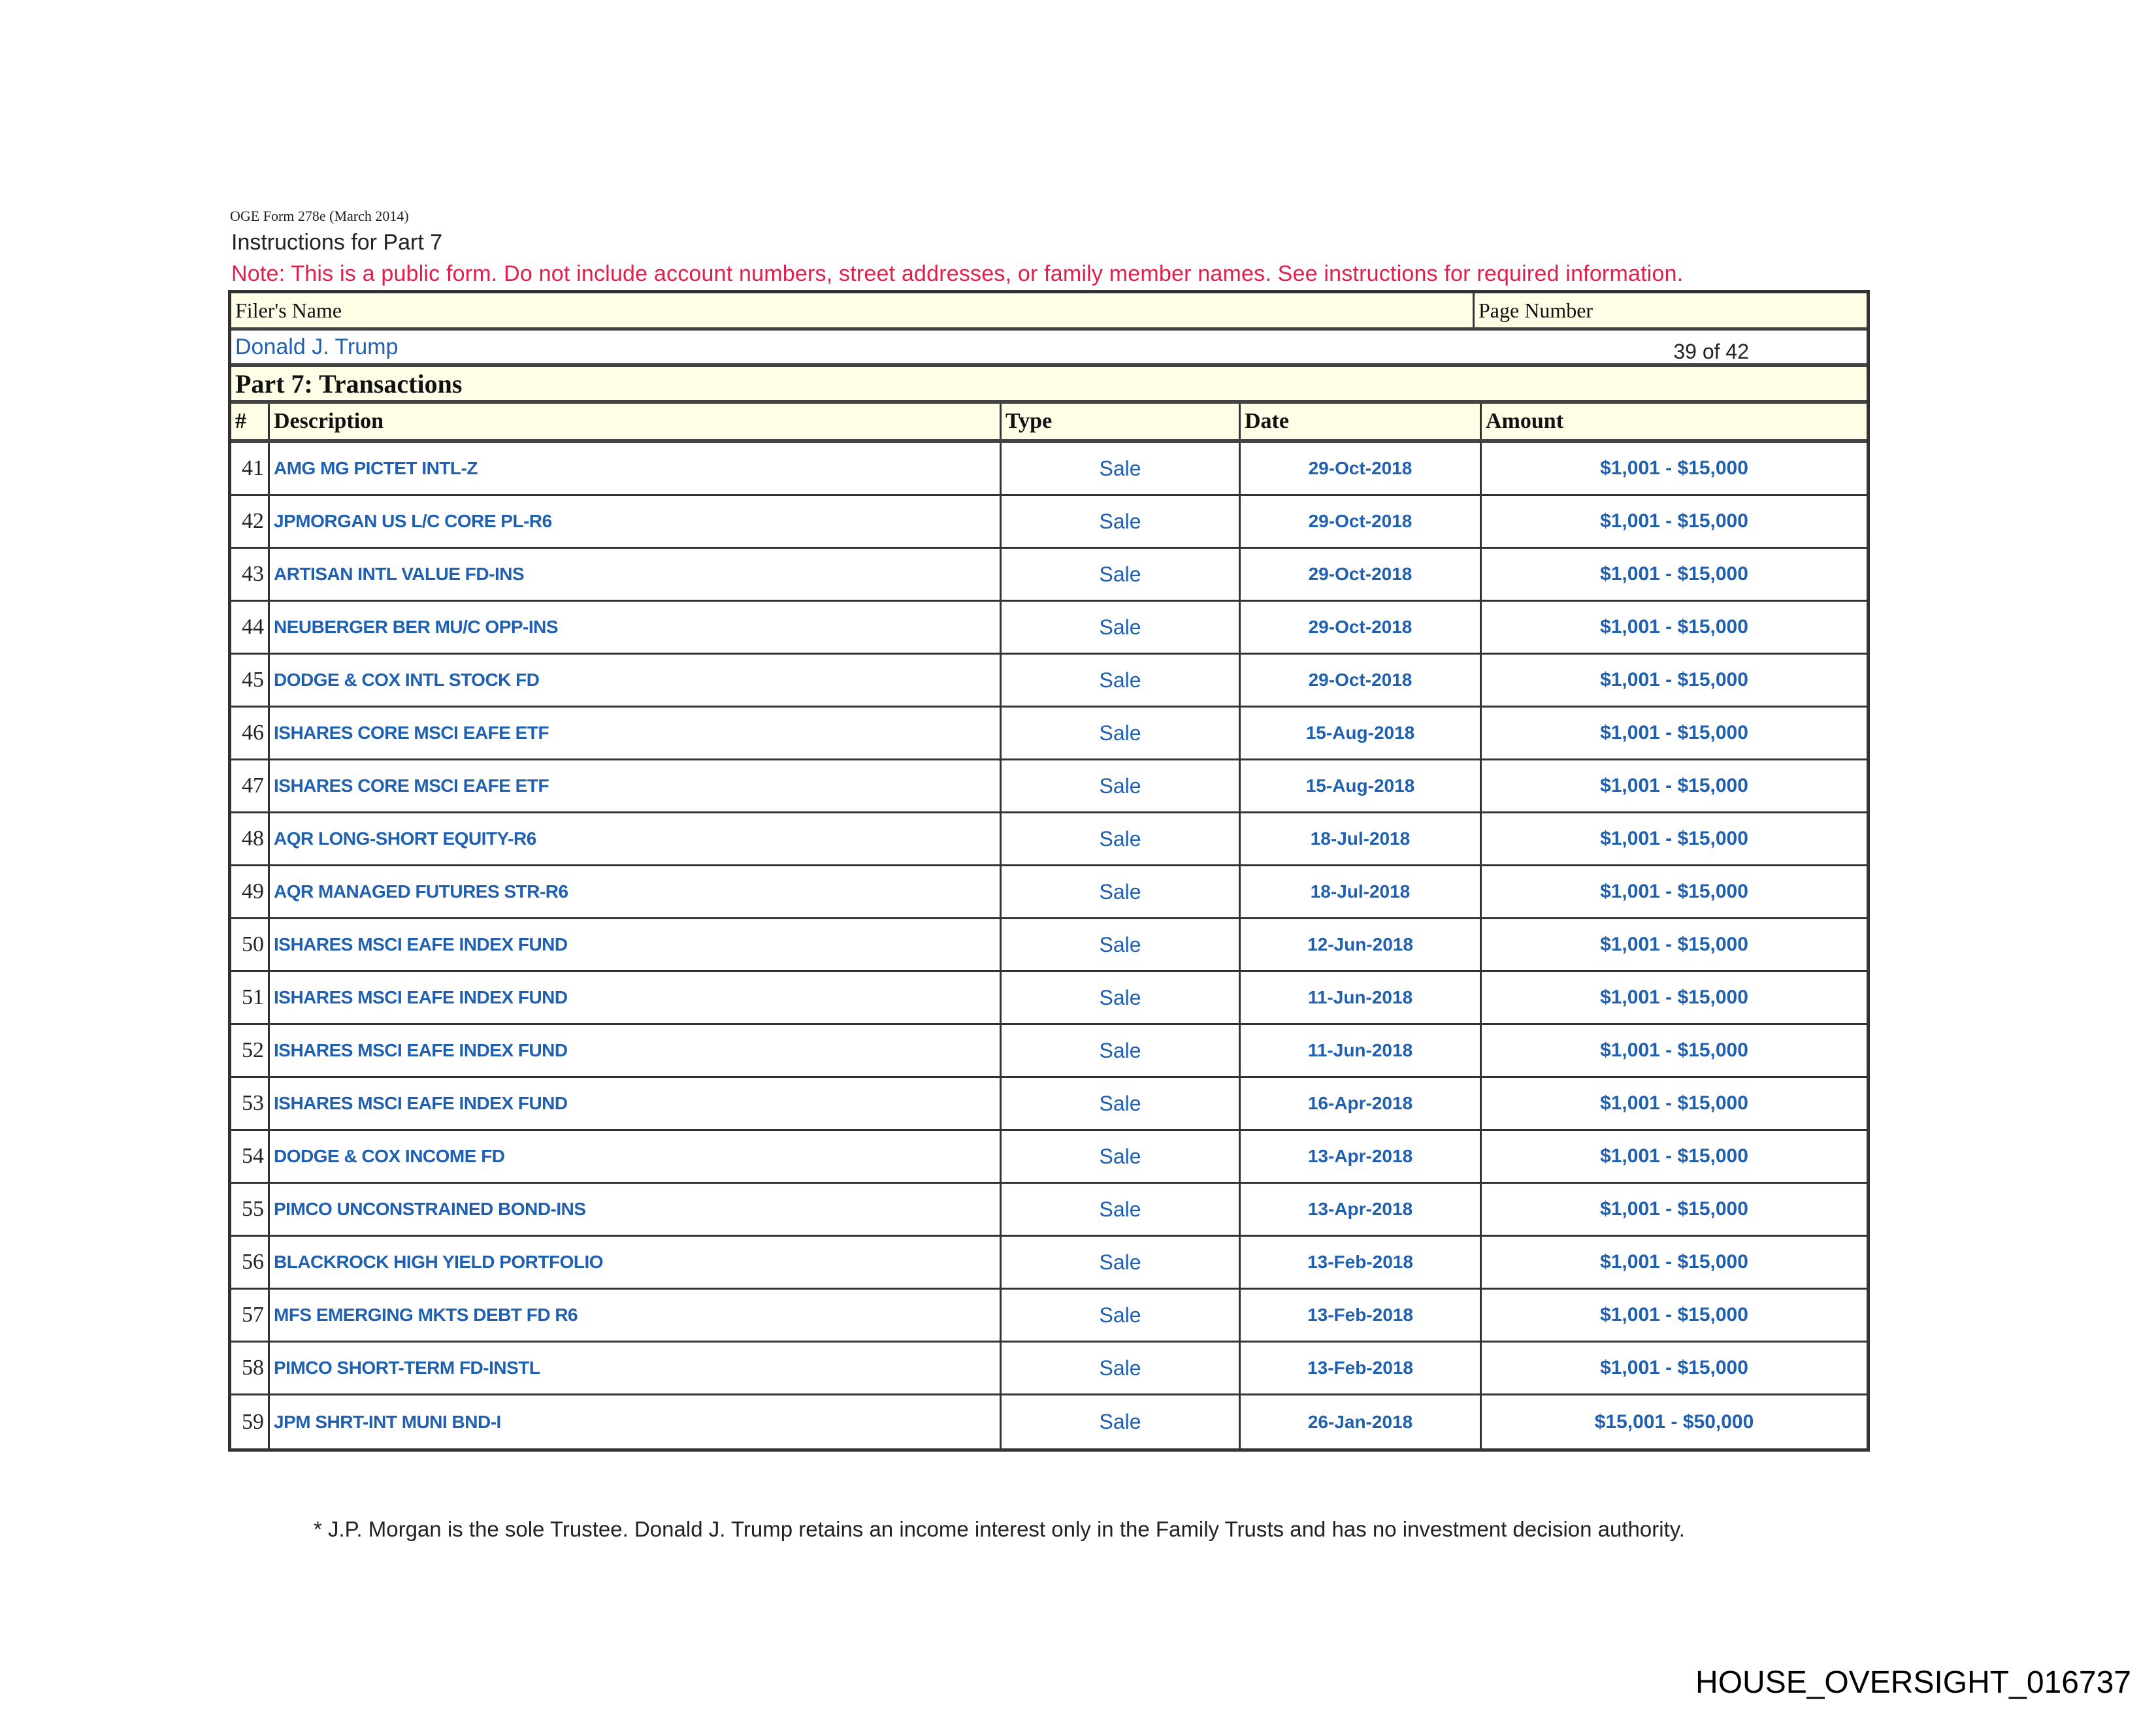  What do you see at coordinates (250, 997) in the screenshot?
I see `row-number: 51` at bounding box center [250, 997].